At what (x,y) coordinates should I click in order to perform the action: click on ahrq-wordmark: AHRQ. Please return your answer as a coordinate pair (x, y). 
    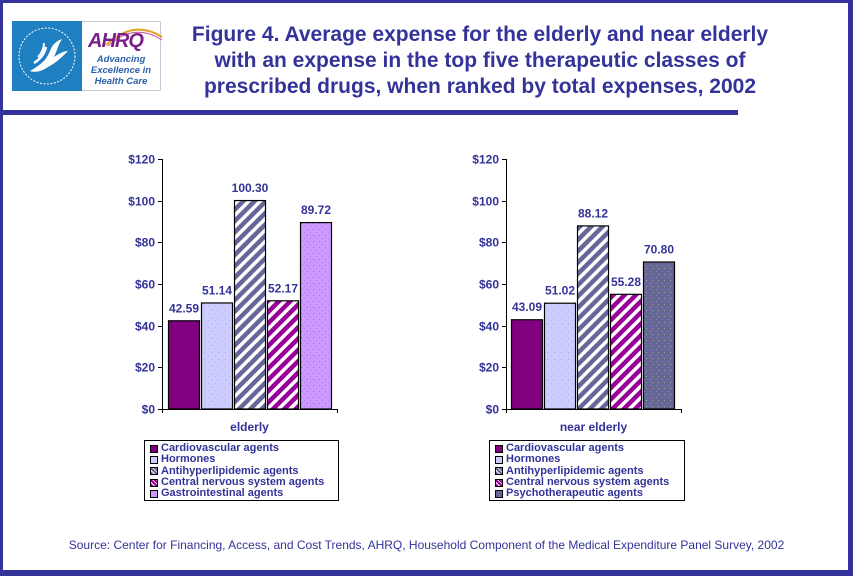
    Looking at the image, I should click on (116, 41).